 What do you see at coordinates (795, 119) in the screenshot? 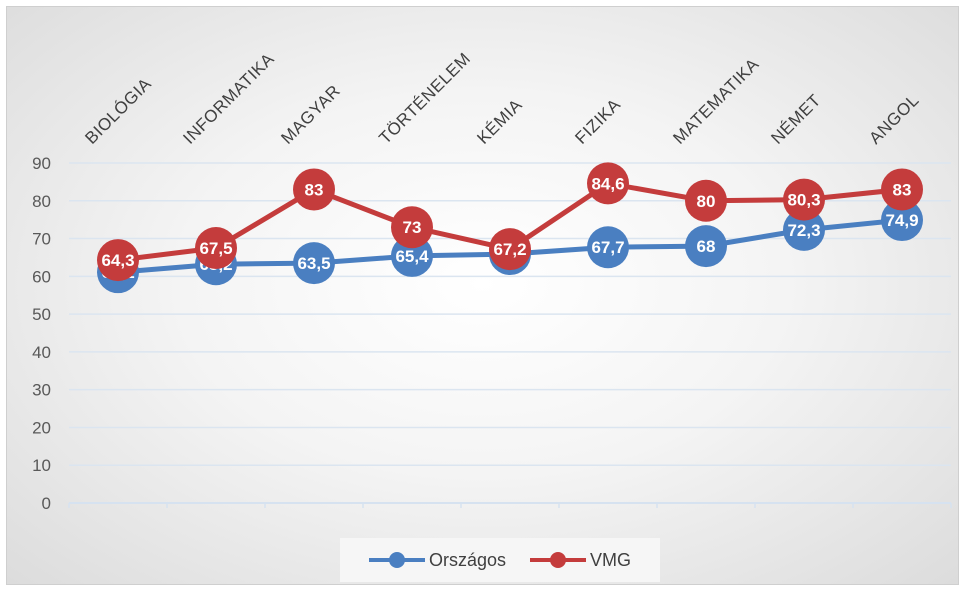
I see `category-label: NÉMET` at bounding box center [795, 119].